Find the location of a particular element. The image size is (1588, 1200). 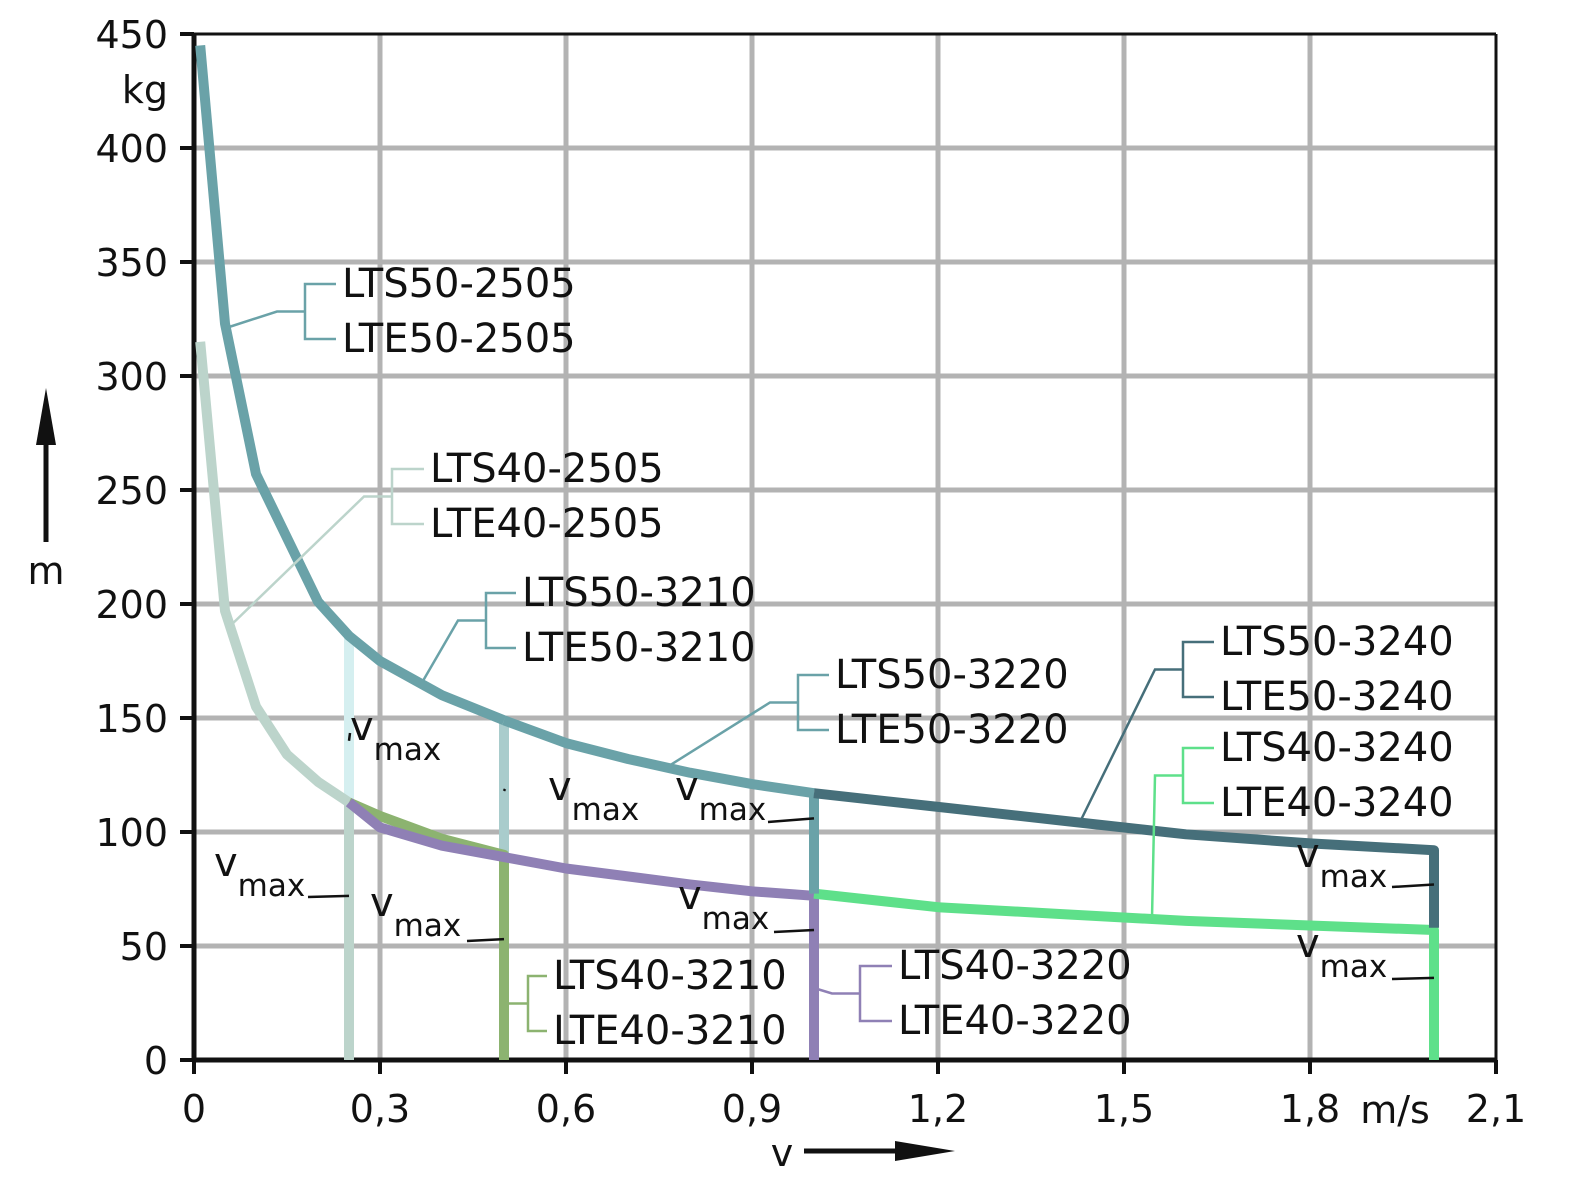

y-tick-label: 0 is located at coordinates (156, 1061).